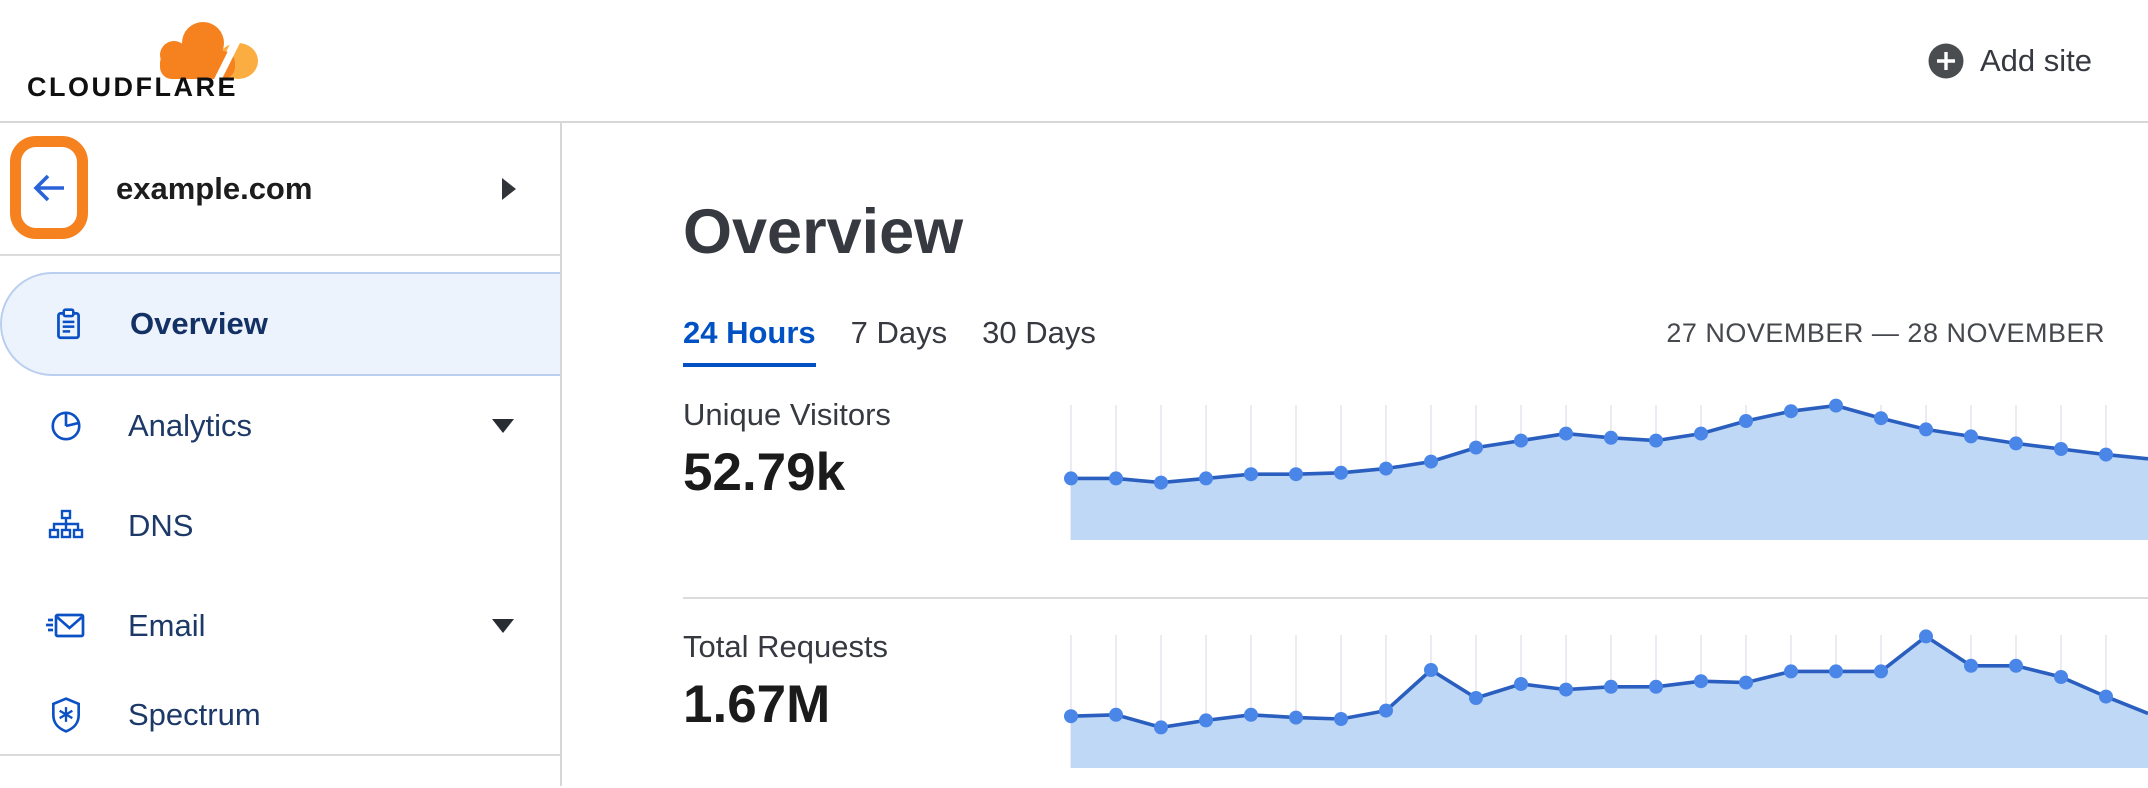 The width and height of the screenshot is (2148, 788). I want to click on date-range-label: 27 NOVEMBER — 28 NOVEMBER, so click(1885, 333).